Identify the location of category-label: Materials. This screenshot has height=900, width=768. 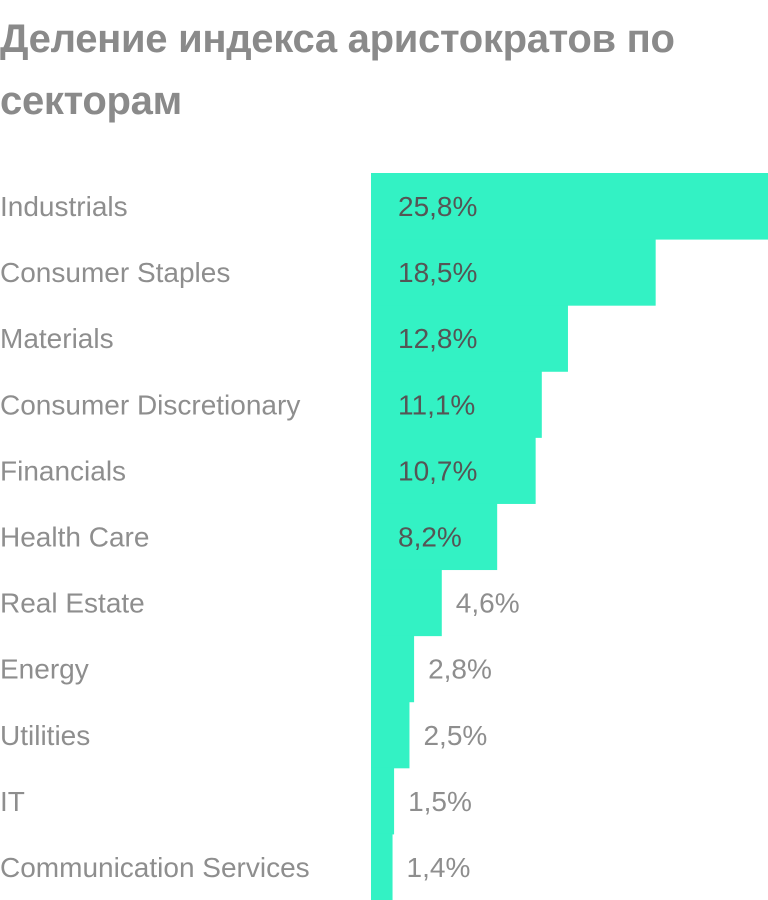
(57, 338).